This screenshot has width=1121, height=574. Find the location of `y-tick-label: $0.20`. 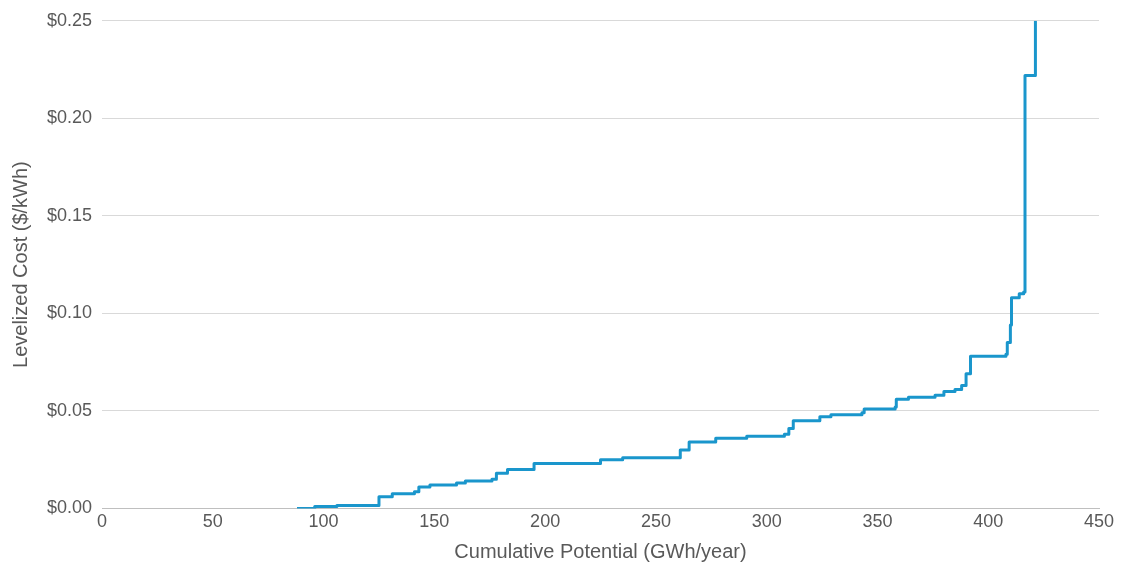

y-tick-label: $0.20 is located at coordinates (70, 117).